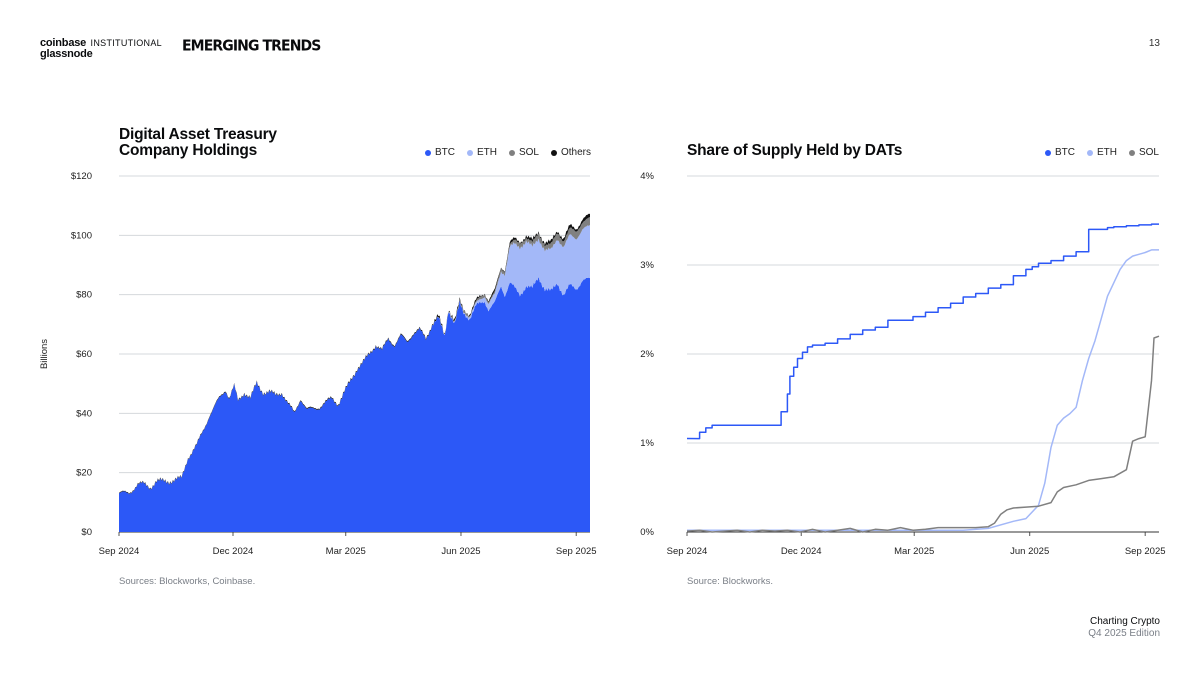  I want to click on chart1-title: Digital Asset Treasury Company Holdings, so click(198, 143).